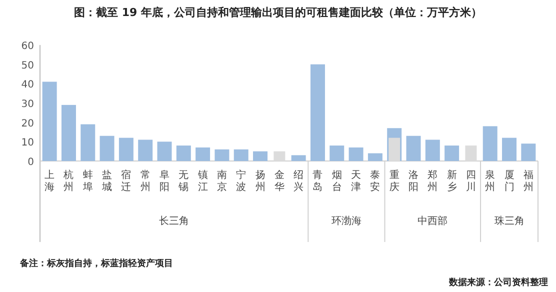 The image size is (556, 292). What do you see at coordinates (299, 181) in the screenshot?
I see `x-tick-label: 绍兴` at bounding box center [299, 181].